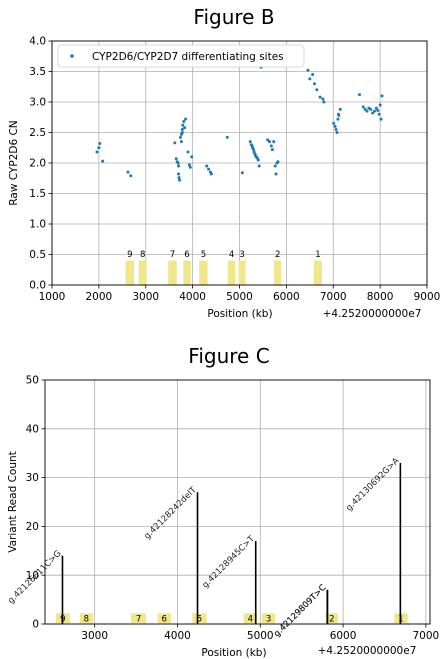 Image resolution: width=445 pixels, height=659 pixels. I want to click on y-tick-label: 10, so click(32, 576).